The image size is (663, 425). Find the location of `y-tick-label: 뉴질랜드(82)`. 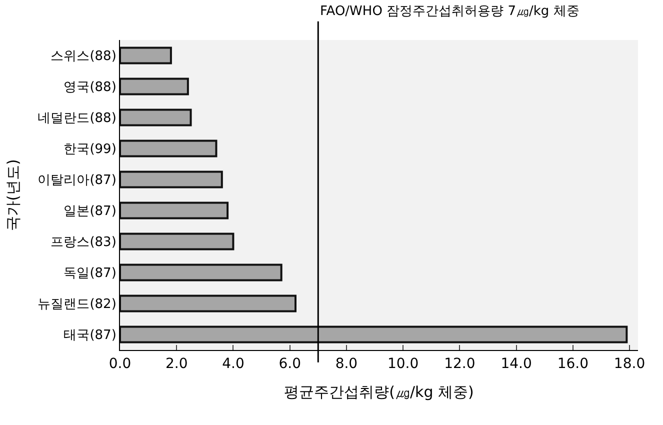

y-tick-label: 뉴질랜드(82) is located at coordinates (77, 304).